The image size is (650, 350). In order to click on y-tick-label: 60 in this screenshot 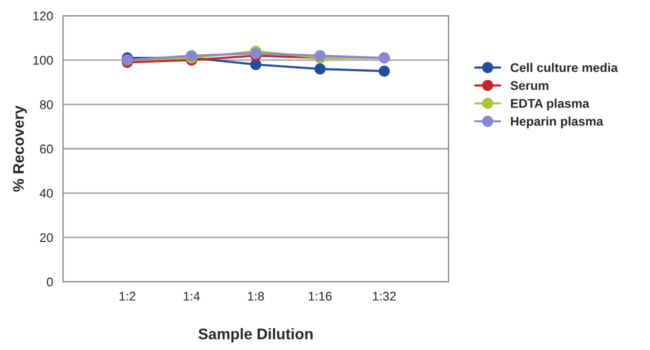, I will do `click(46, 149)`.